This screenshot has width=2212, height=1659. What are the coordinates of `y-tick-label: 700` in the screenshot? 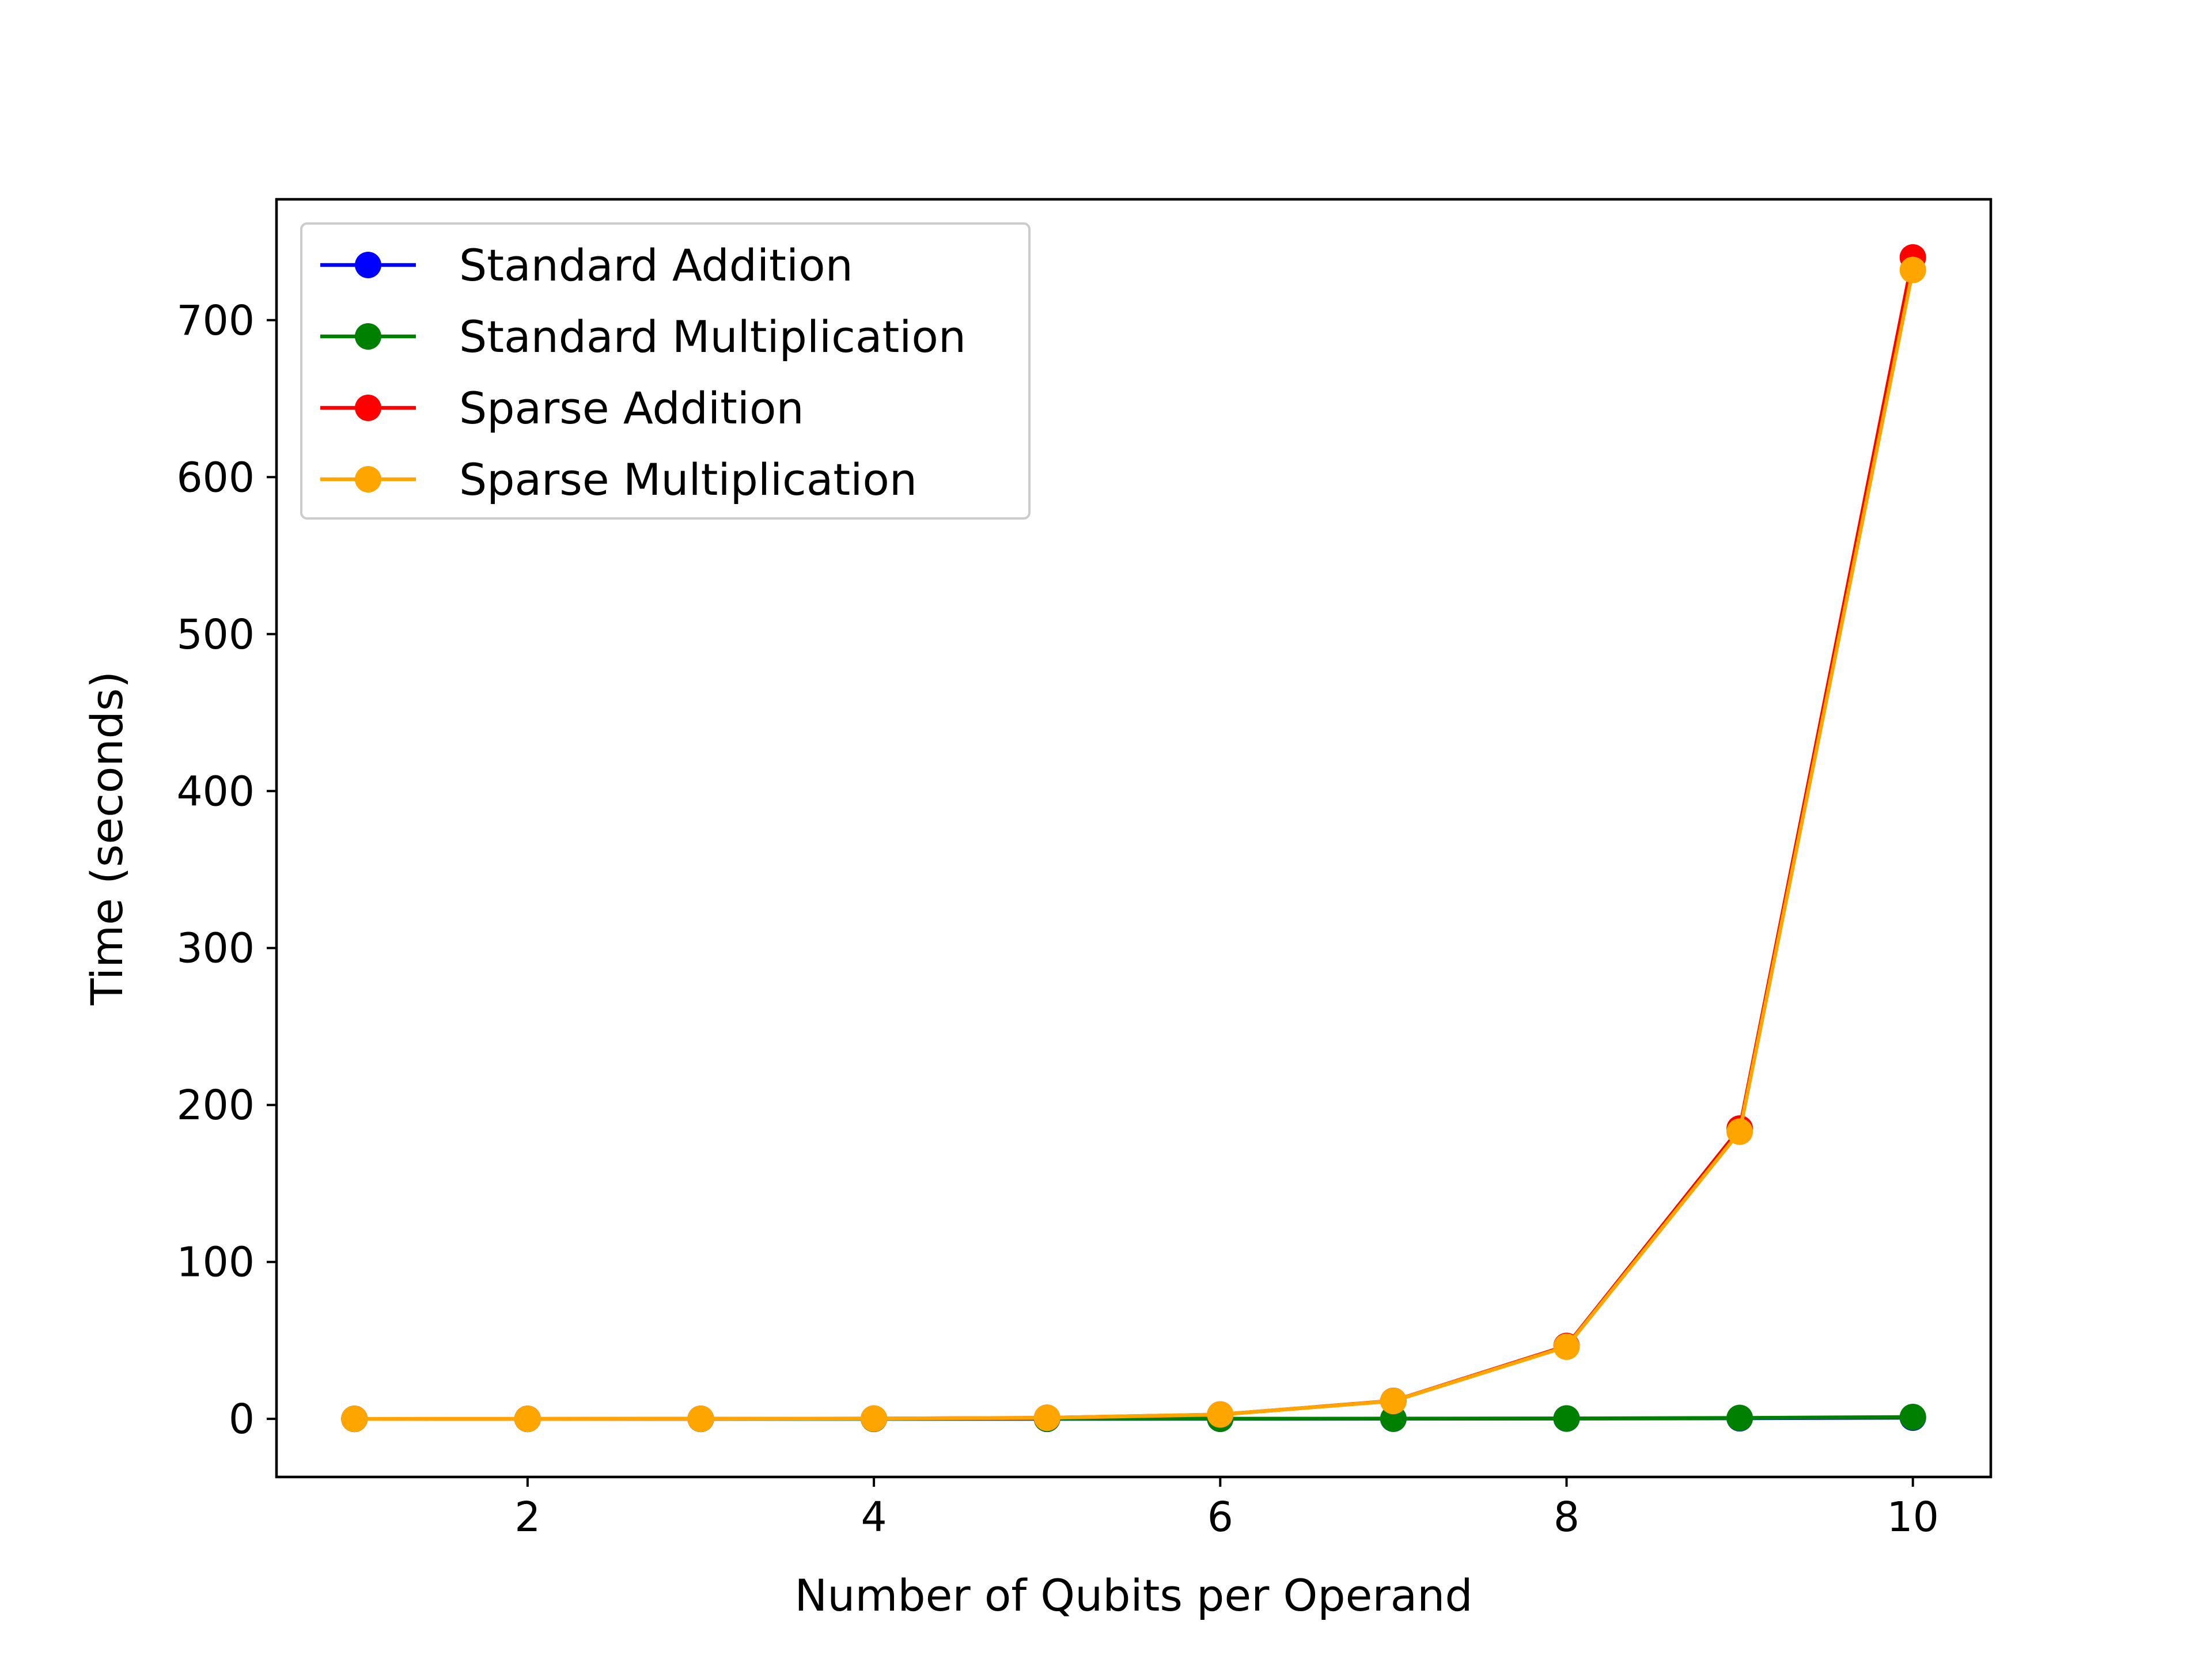 It's located at (215, 320).